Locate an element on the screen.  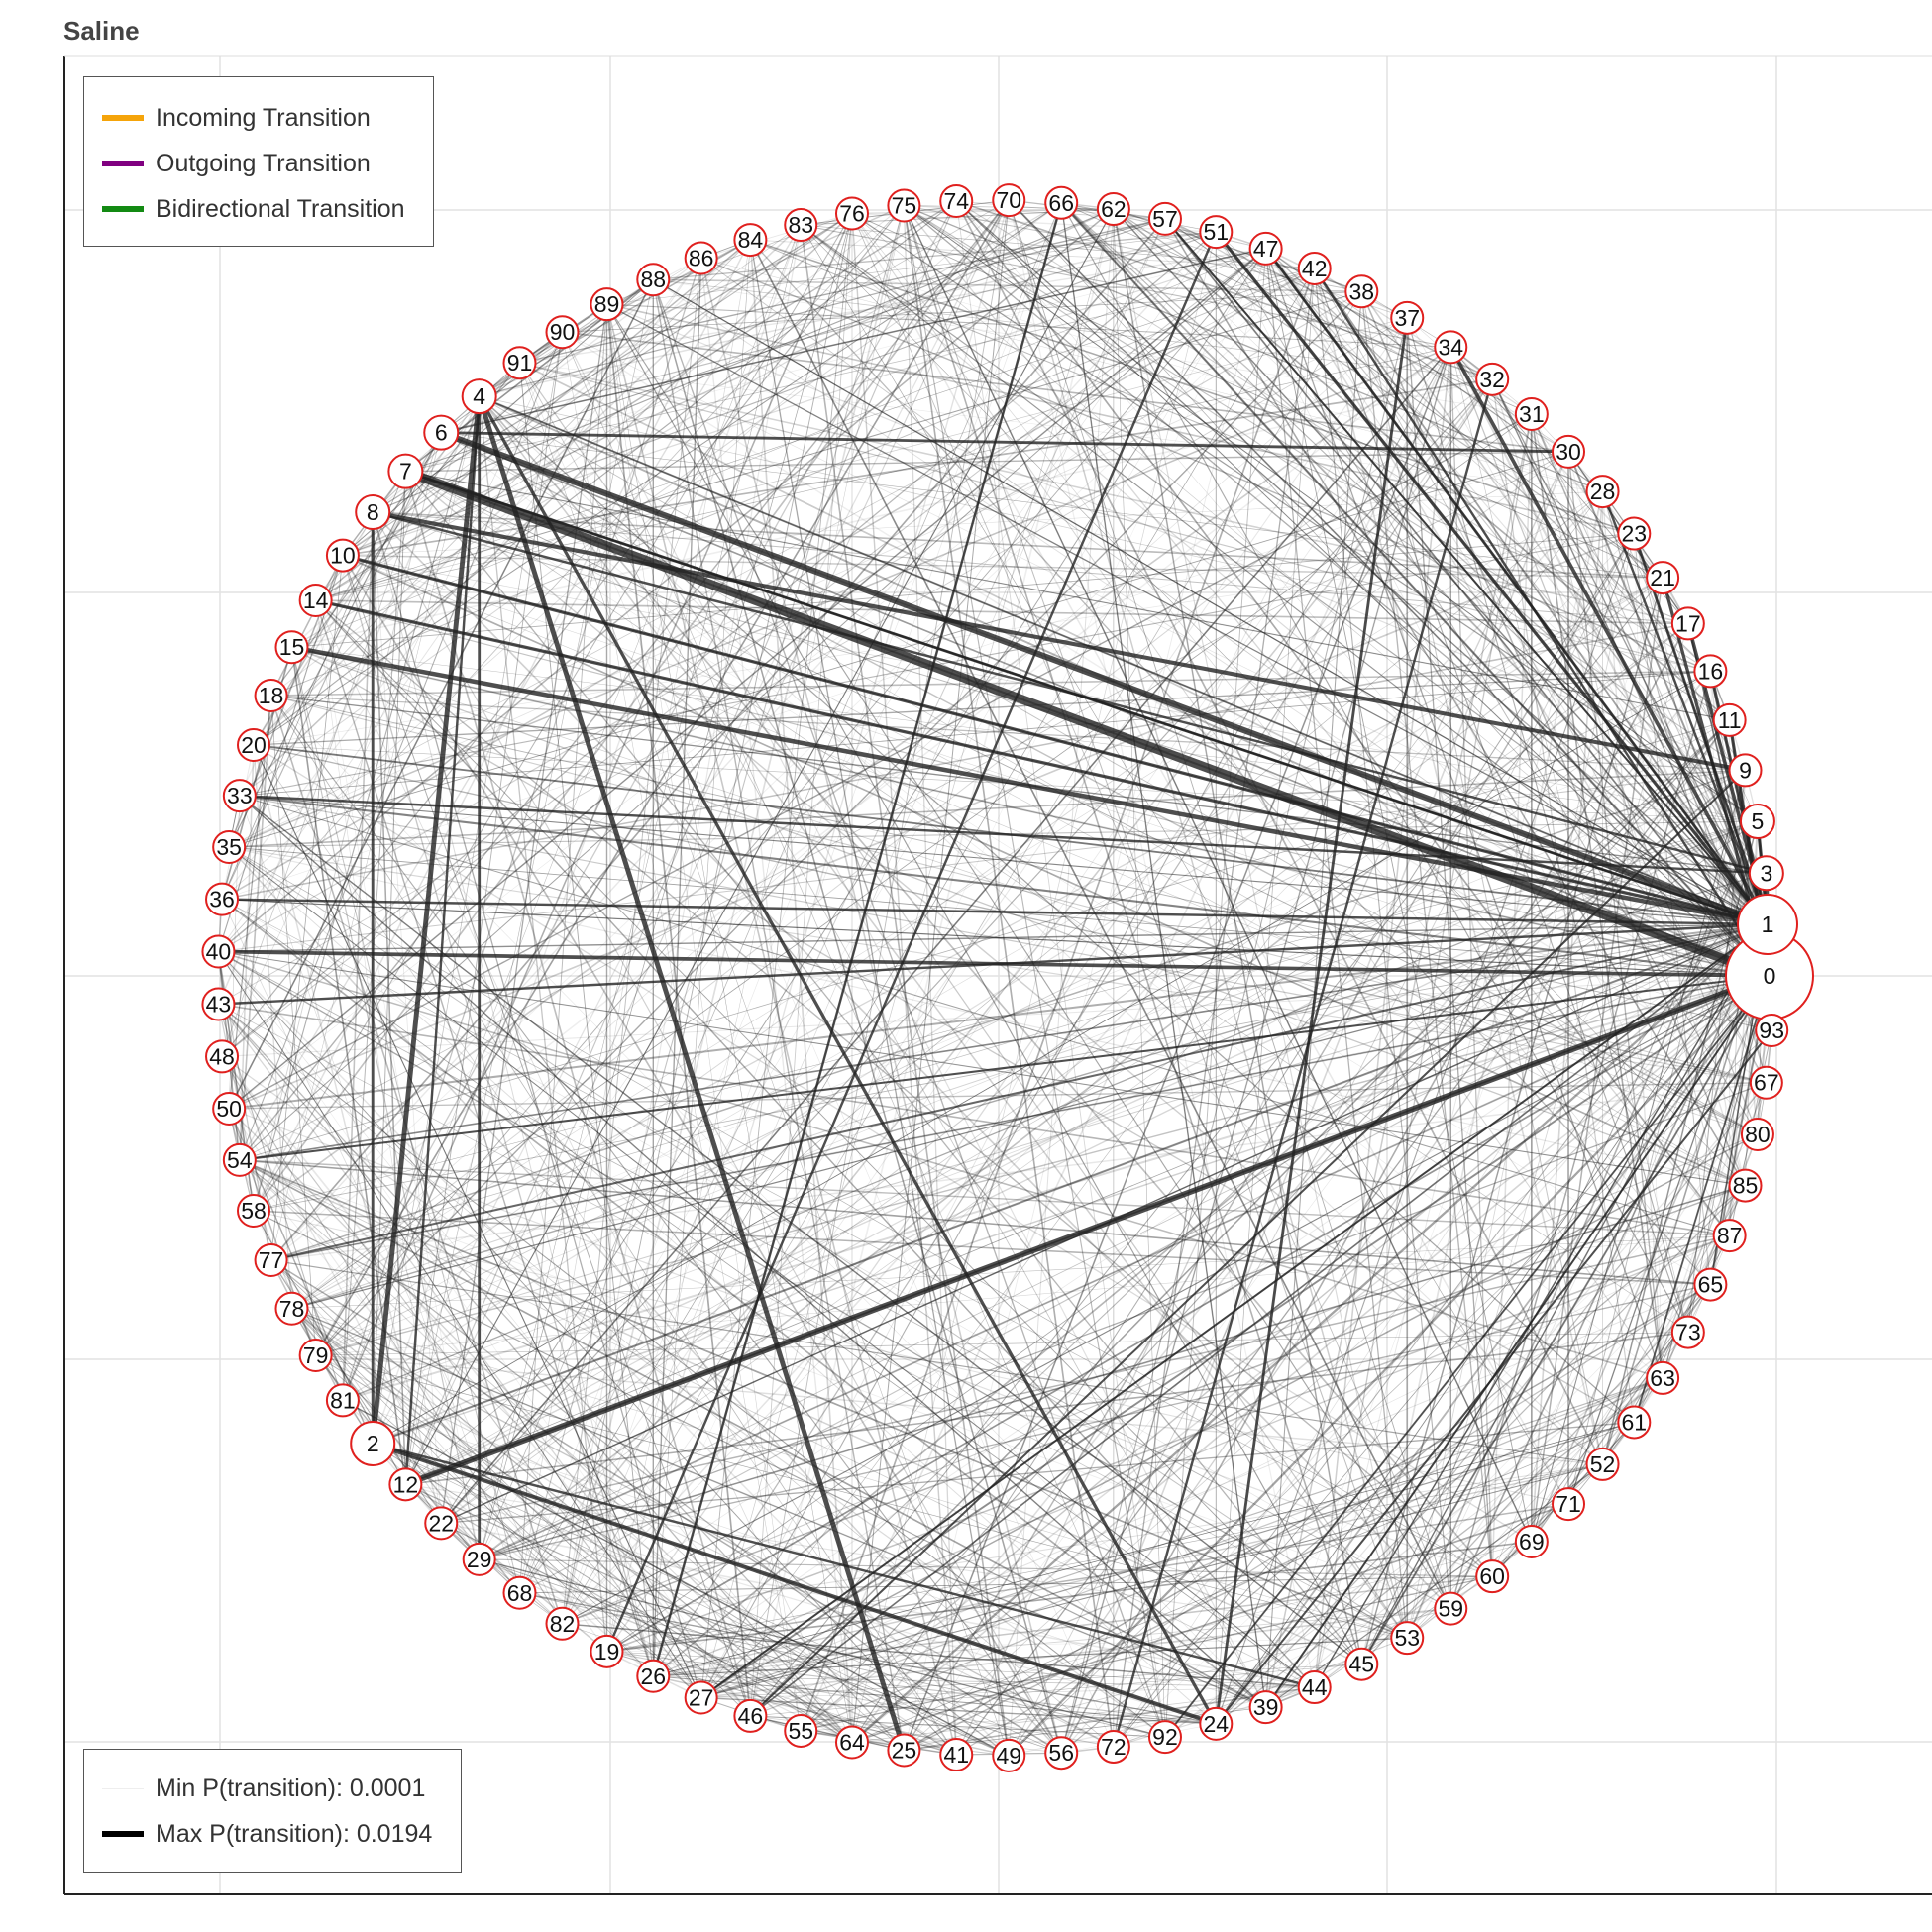
node-39: 39 is located at coordinates (1265, 1708).